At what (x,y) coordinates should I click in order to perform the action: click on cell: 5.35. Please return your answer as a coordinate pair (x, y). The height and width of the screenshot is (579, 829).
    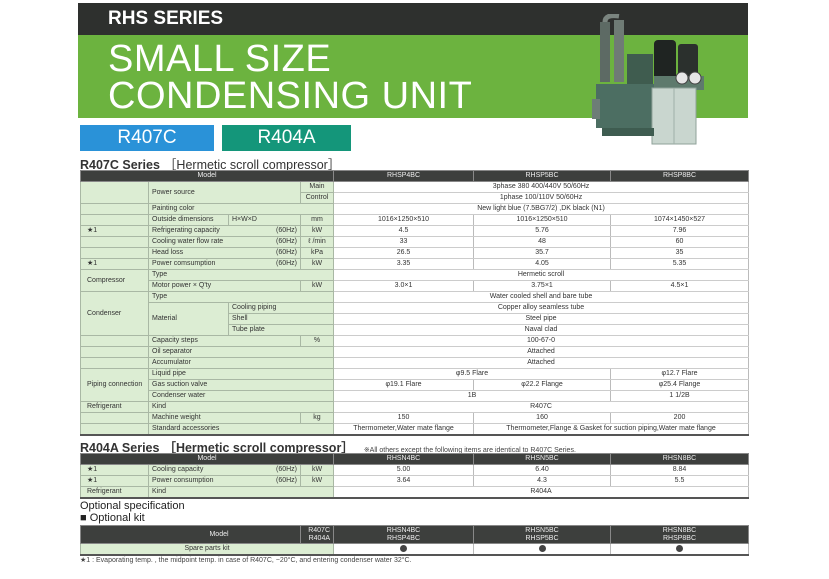
    Looking at the image, I should click on (680, 264).